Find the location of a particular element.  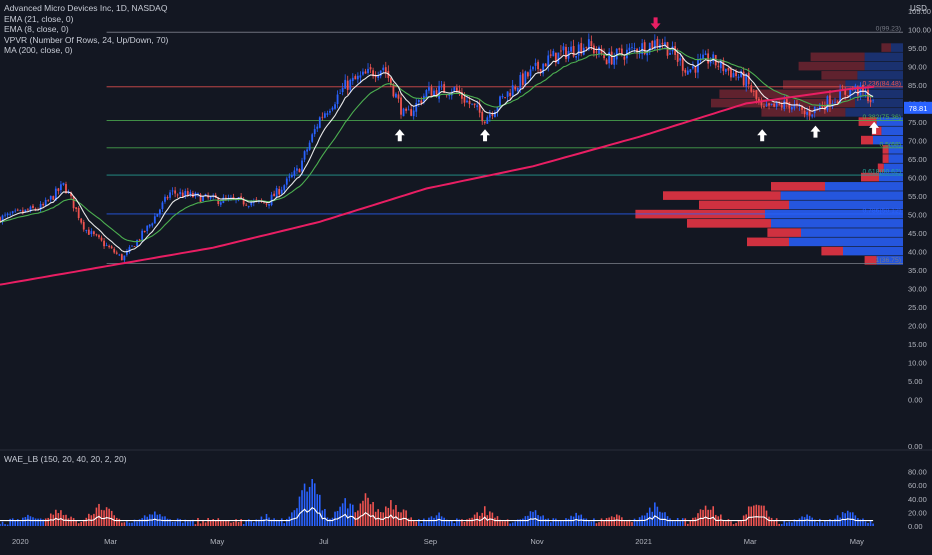

legend-vpvr: VPVR (Number Of Rows, 24, Up/Down, 70) is located at coordinates (86, 39).